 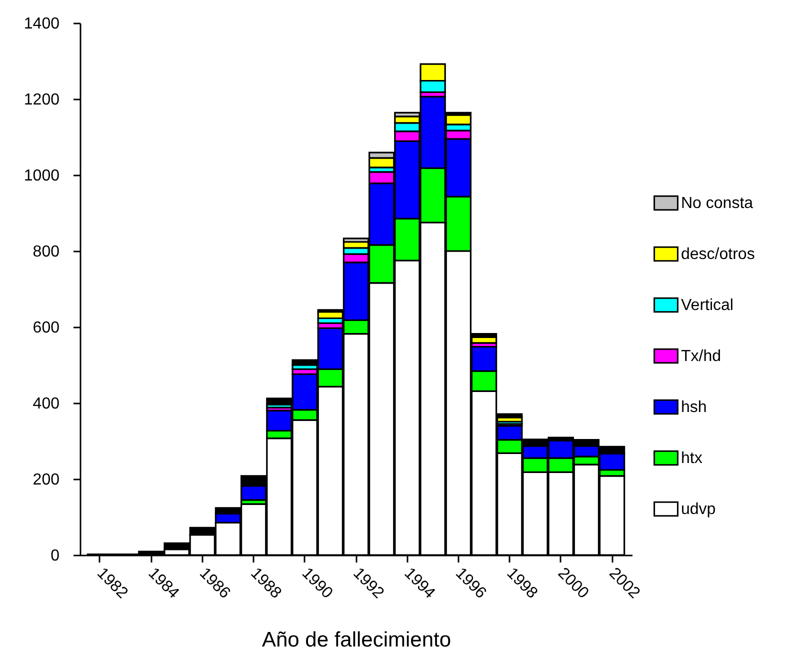 I want to click on legend-label: htx, so click(x=691, y=458).